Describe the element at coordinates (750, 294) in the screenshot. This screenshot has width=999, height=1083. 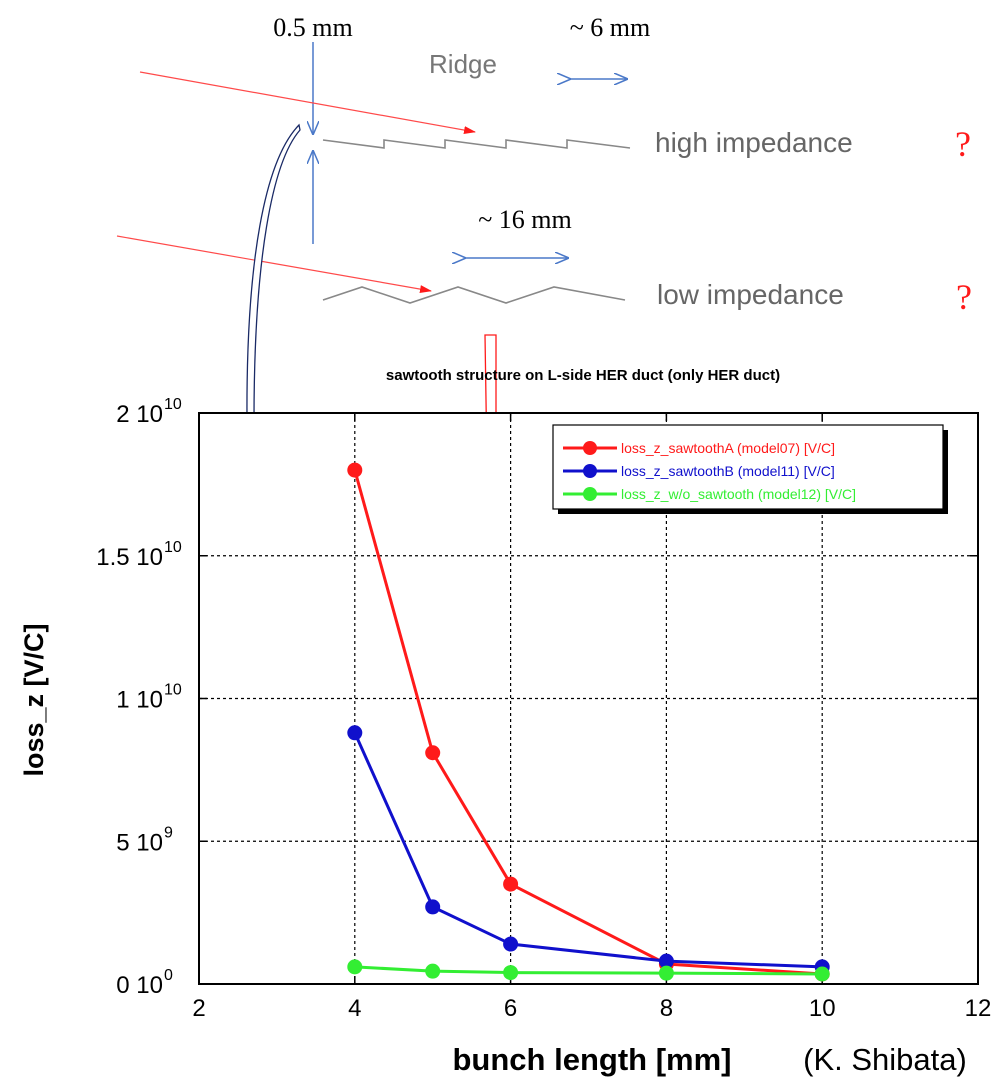
I see `low-impedance-label: low impedance` at that location.